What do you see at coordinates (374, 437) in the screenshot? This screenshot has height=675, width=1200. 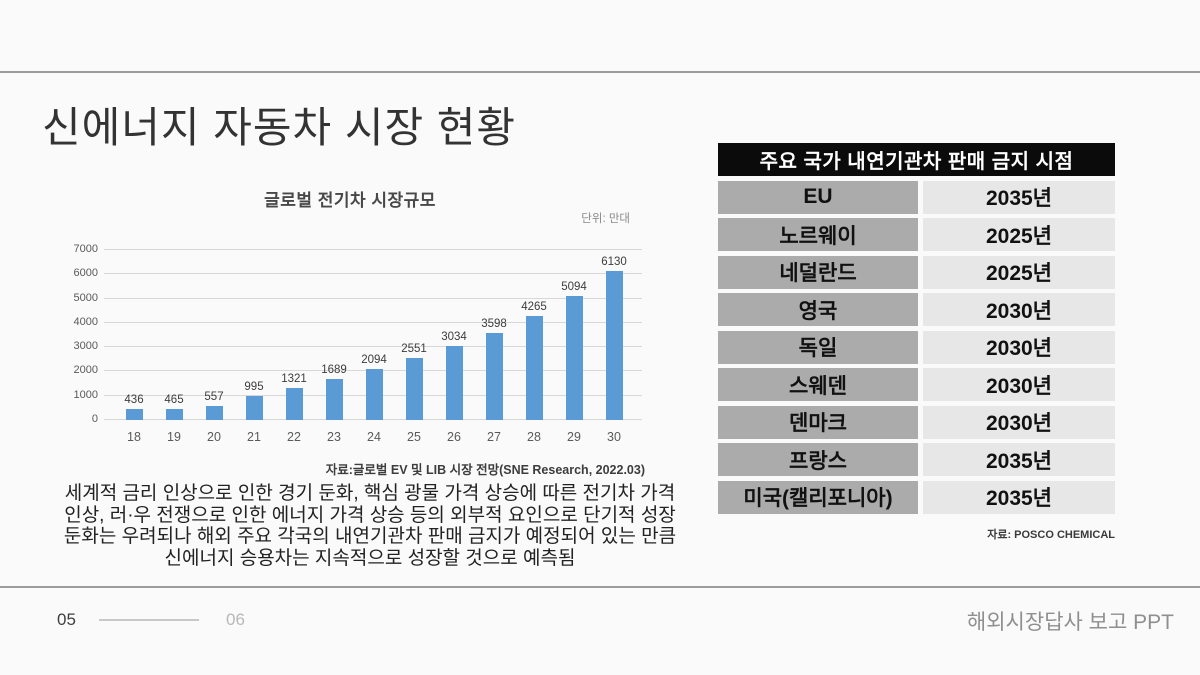 I see `x-tick-label: 24` at bounding box center [374, 437].